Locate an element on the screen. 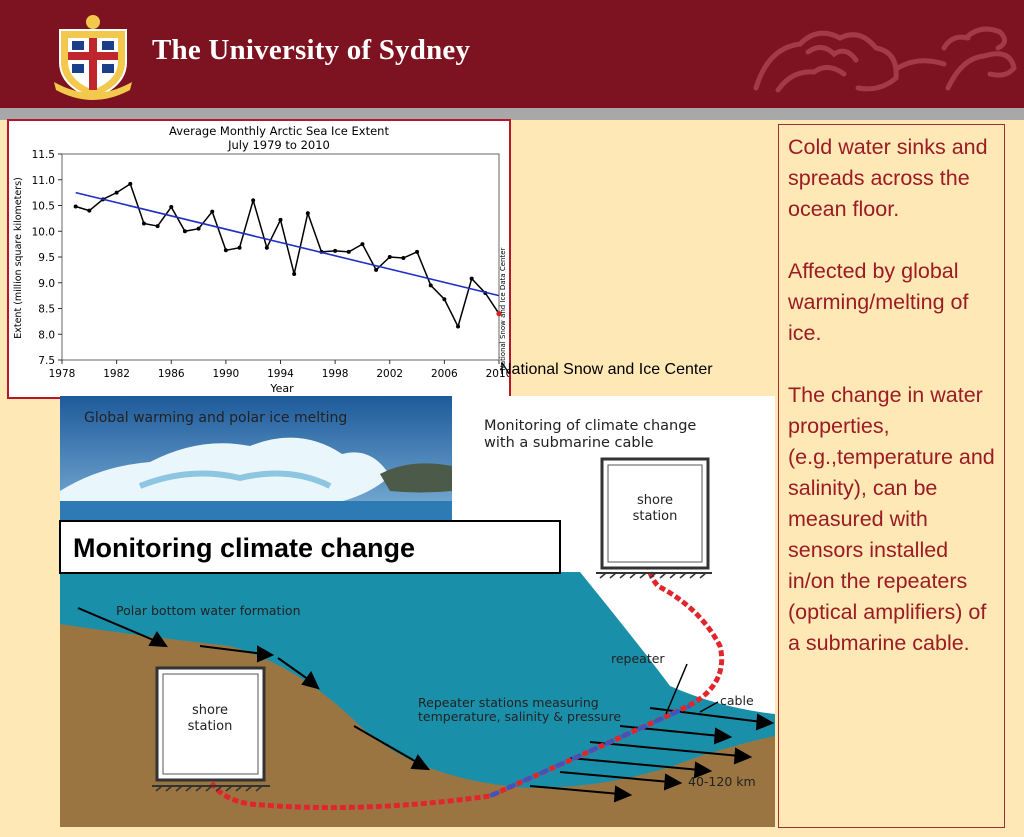 Image resolution: width=1024 pixels, height=837 pixels. x-tick-label: 2002 is located at coordinates (389, 374).